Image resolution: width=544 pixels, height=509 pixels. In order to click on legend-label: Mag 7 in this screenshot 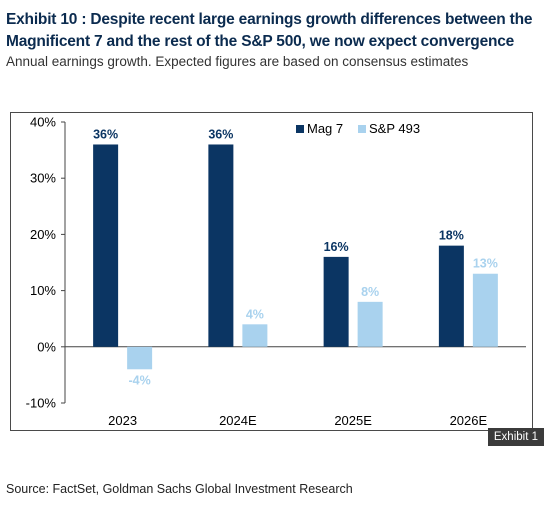, I will do `click(325, 128)`.